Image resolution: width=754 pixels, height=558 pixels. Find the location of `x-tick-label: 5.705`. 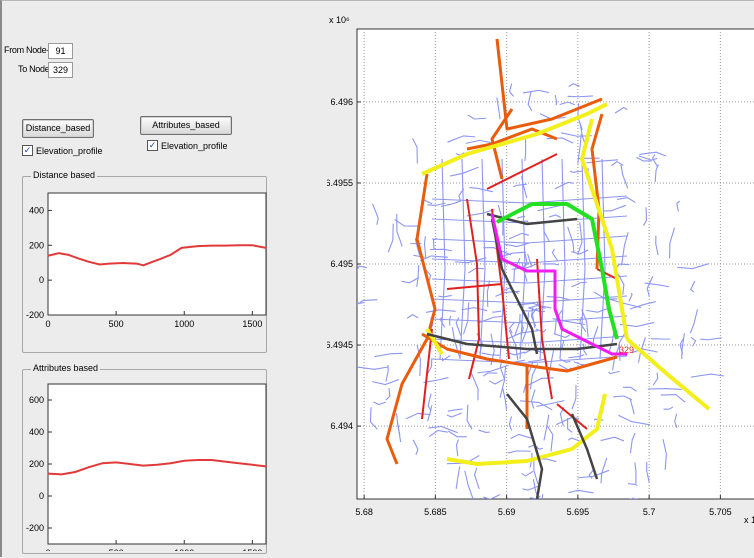

x-tick-label: 5.705 is located at coordinates (720, 512).